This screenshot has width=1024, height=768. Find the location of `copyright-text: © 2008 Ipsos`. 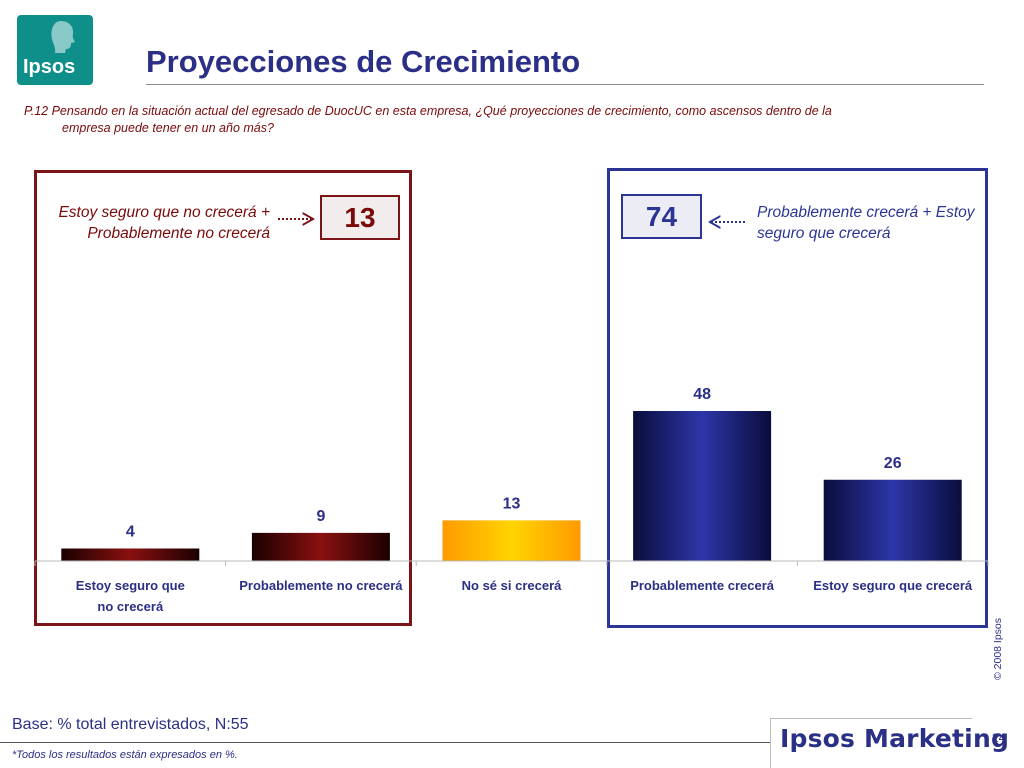

copyright-text: © 2008 Ipsos is located at coordinates (998, 648).